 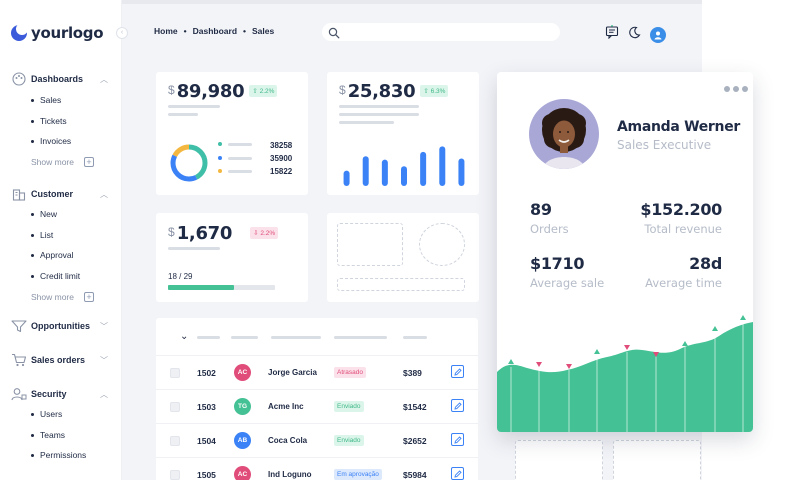 What do you see at coordinates (70, 235) in the screenshot?
I see `sidebar-item-list: List` at bounding box center [70, 235].